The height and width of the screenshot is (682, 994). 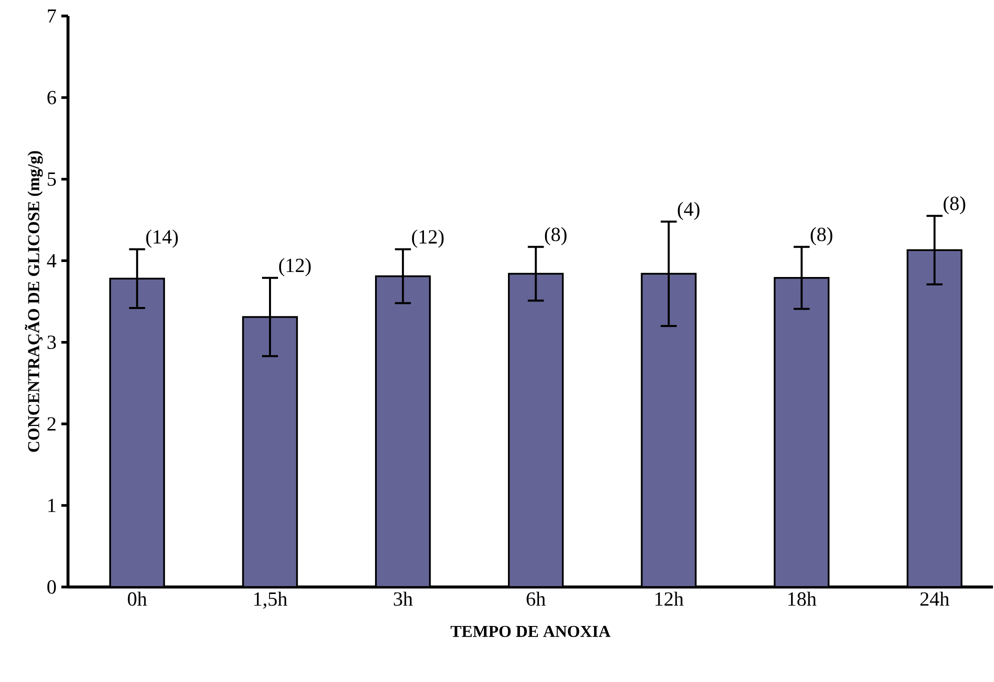 I want to click on x-tick-label: 6h, so click(x=536, y=599).